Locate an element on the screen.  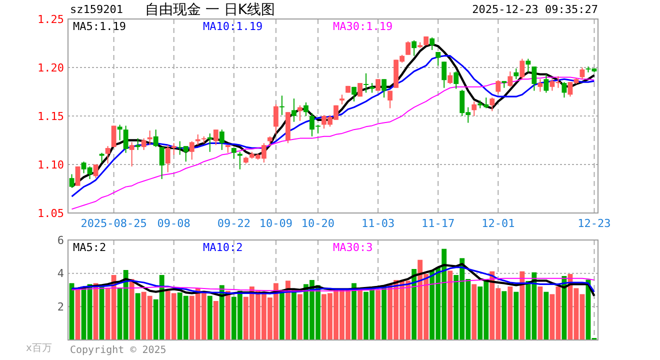
y-axis-title: x百万 is located at coordinates (39, 348).